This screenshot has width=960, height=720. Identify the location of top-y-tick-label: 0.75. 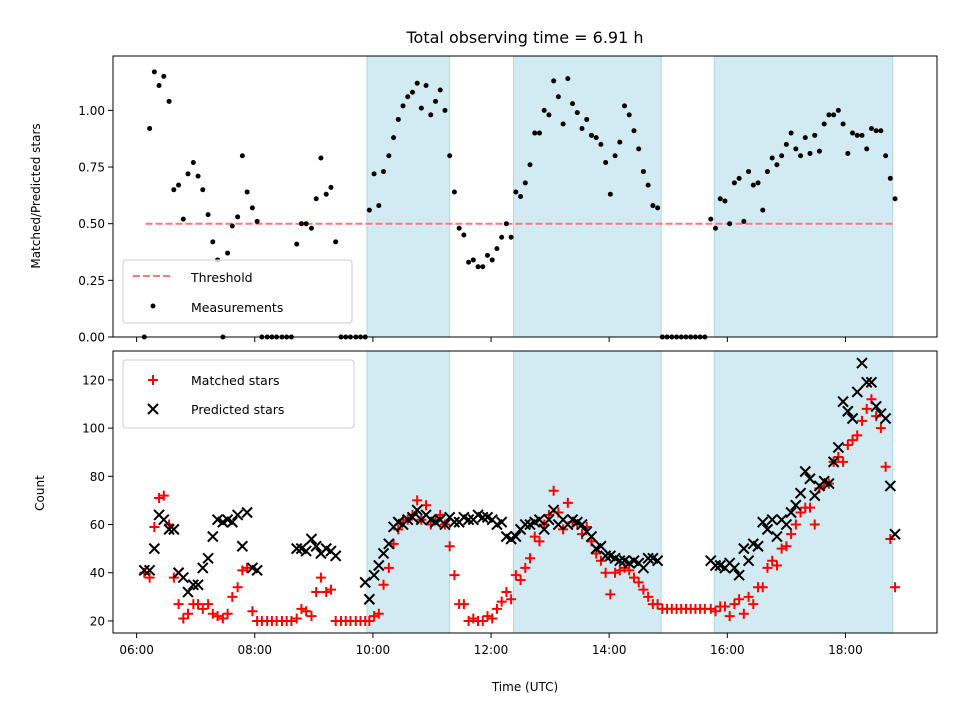
(91, 168).